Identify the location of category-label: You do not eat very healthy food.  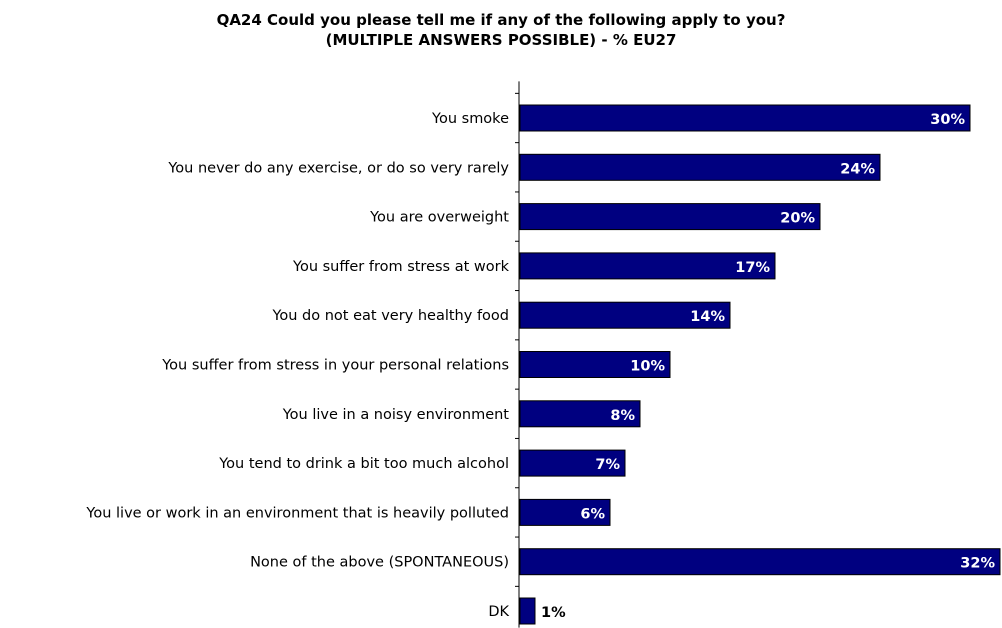
(390, 316).